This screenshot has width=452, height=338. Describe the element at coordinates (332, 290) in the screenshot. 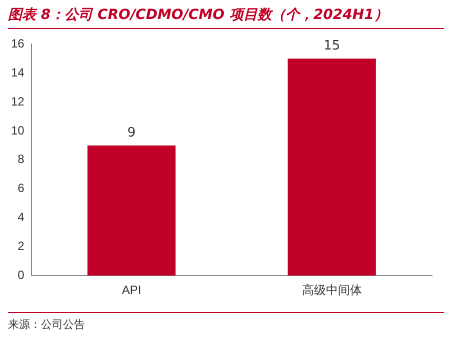

I see `x-tick-label: 高级中间体` at that location.